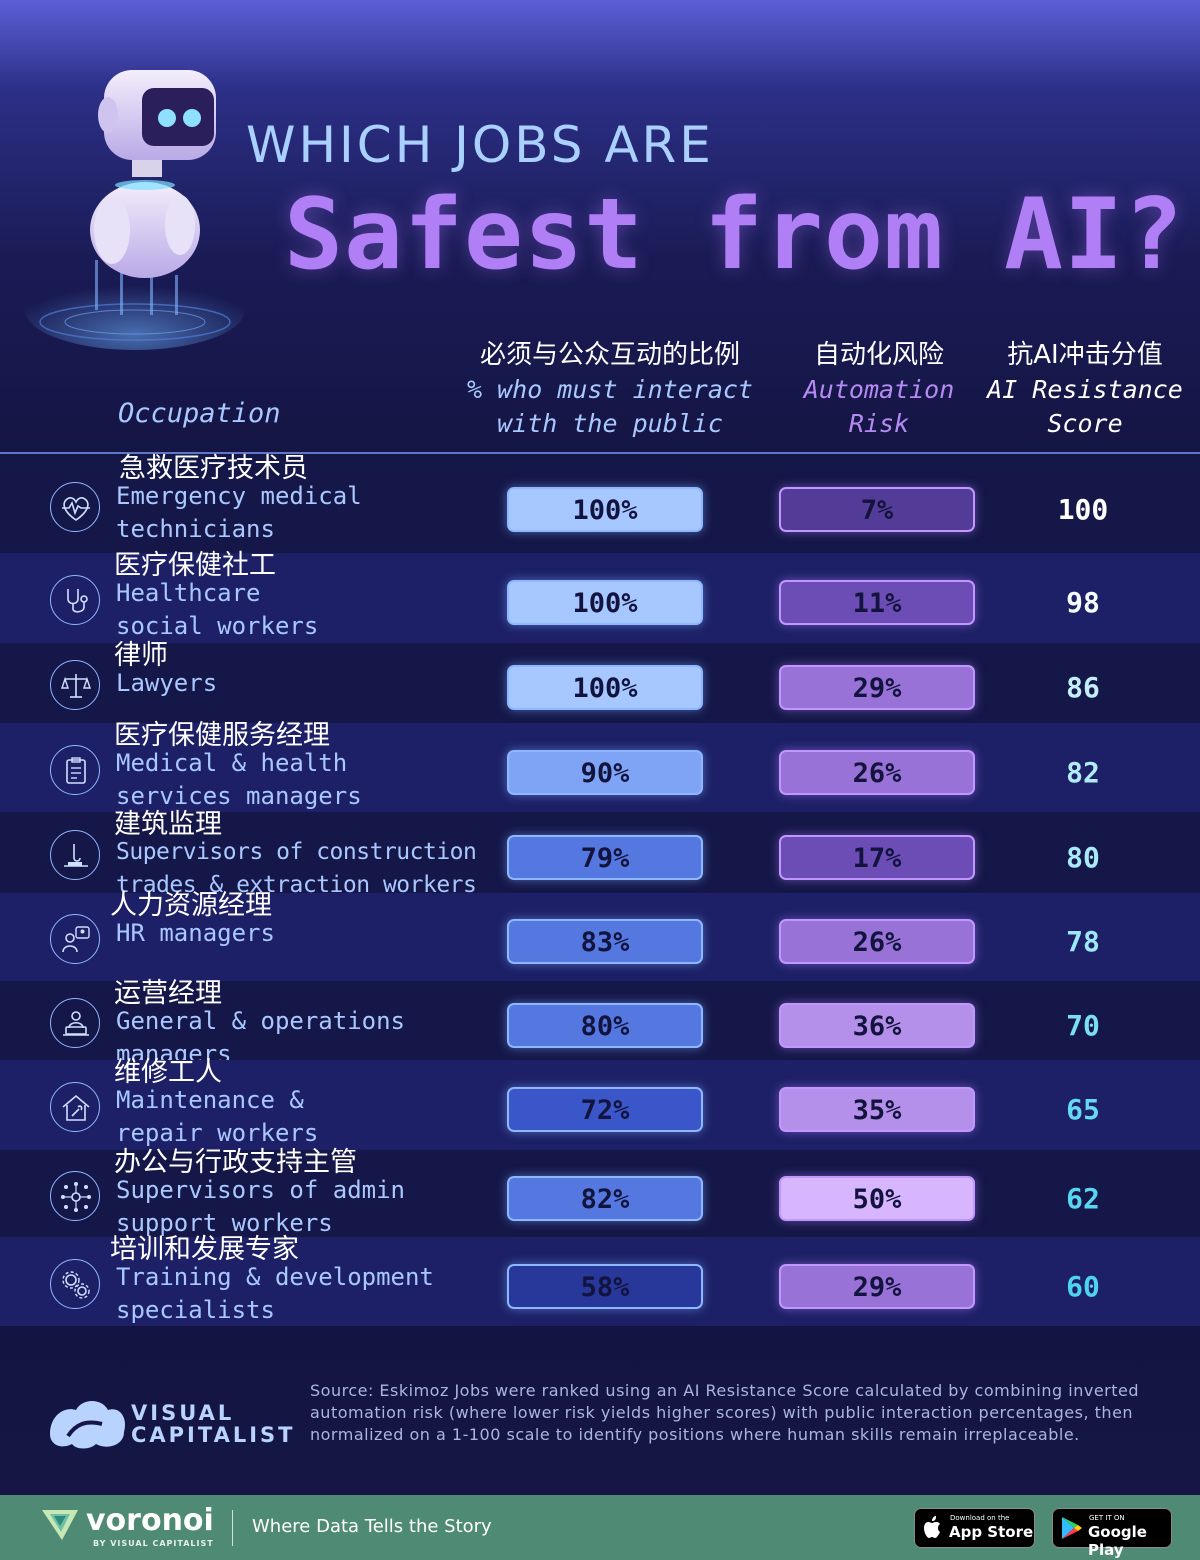  I want to click on column-header-public-en-1: % who must interact, so click(610, 389).